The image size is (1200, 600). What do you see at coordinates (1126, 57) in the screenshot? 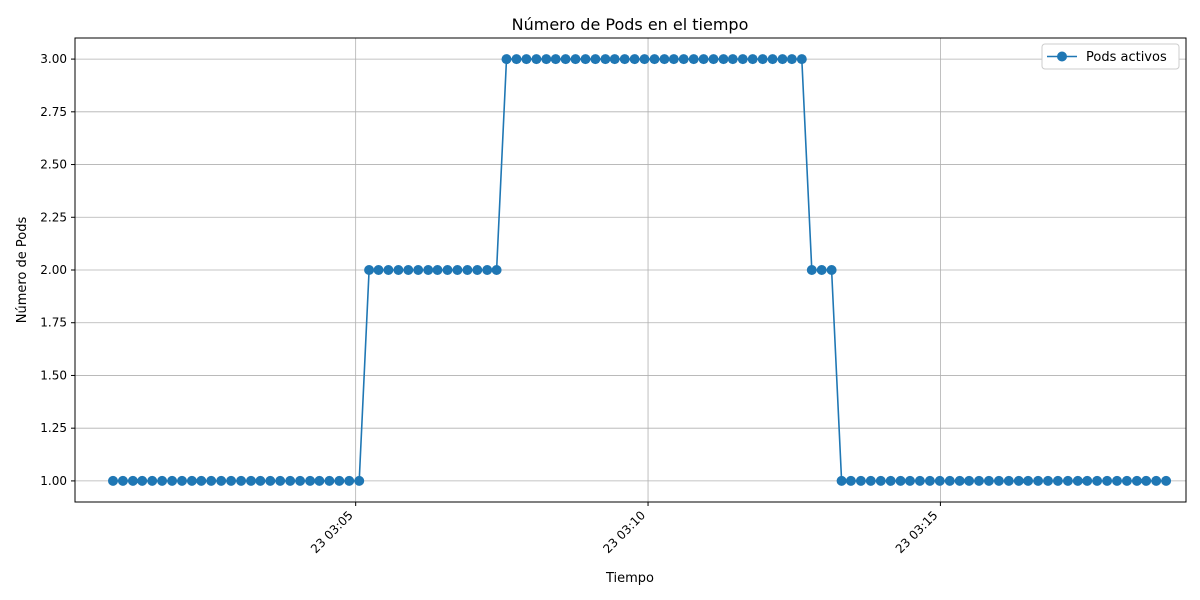
I see `legend-label-pods-activos: Pods activos` at bounding box center [1126, 57].